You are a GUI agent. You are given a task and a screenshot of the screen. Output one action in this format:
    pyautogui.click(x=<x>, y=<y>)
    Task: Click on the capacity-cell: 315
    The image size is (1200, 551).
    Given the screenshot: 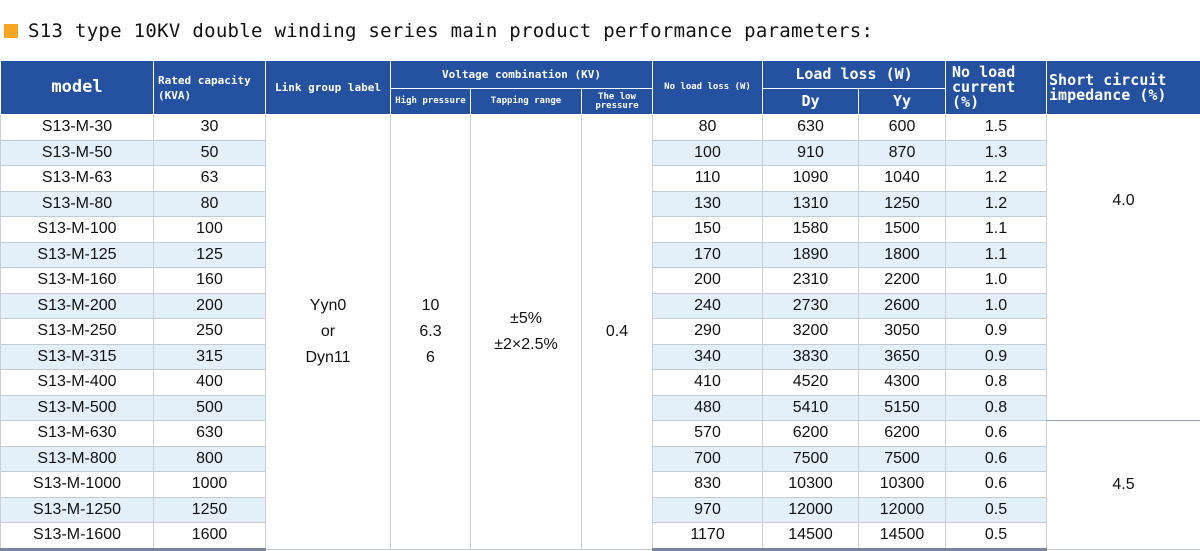 What is the action you would take?
    pyautogui.click(x=210, y=357)
    